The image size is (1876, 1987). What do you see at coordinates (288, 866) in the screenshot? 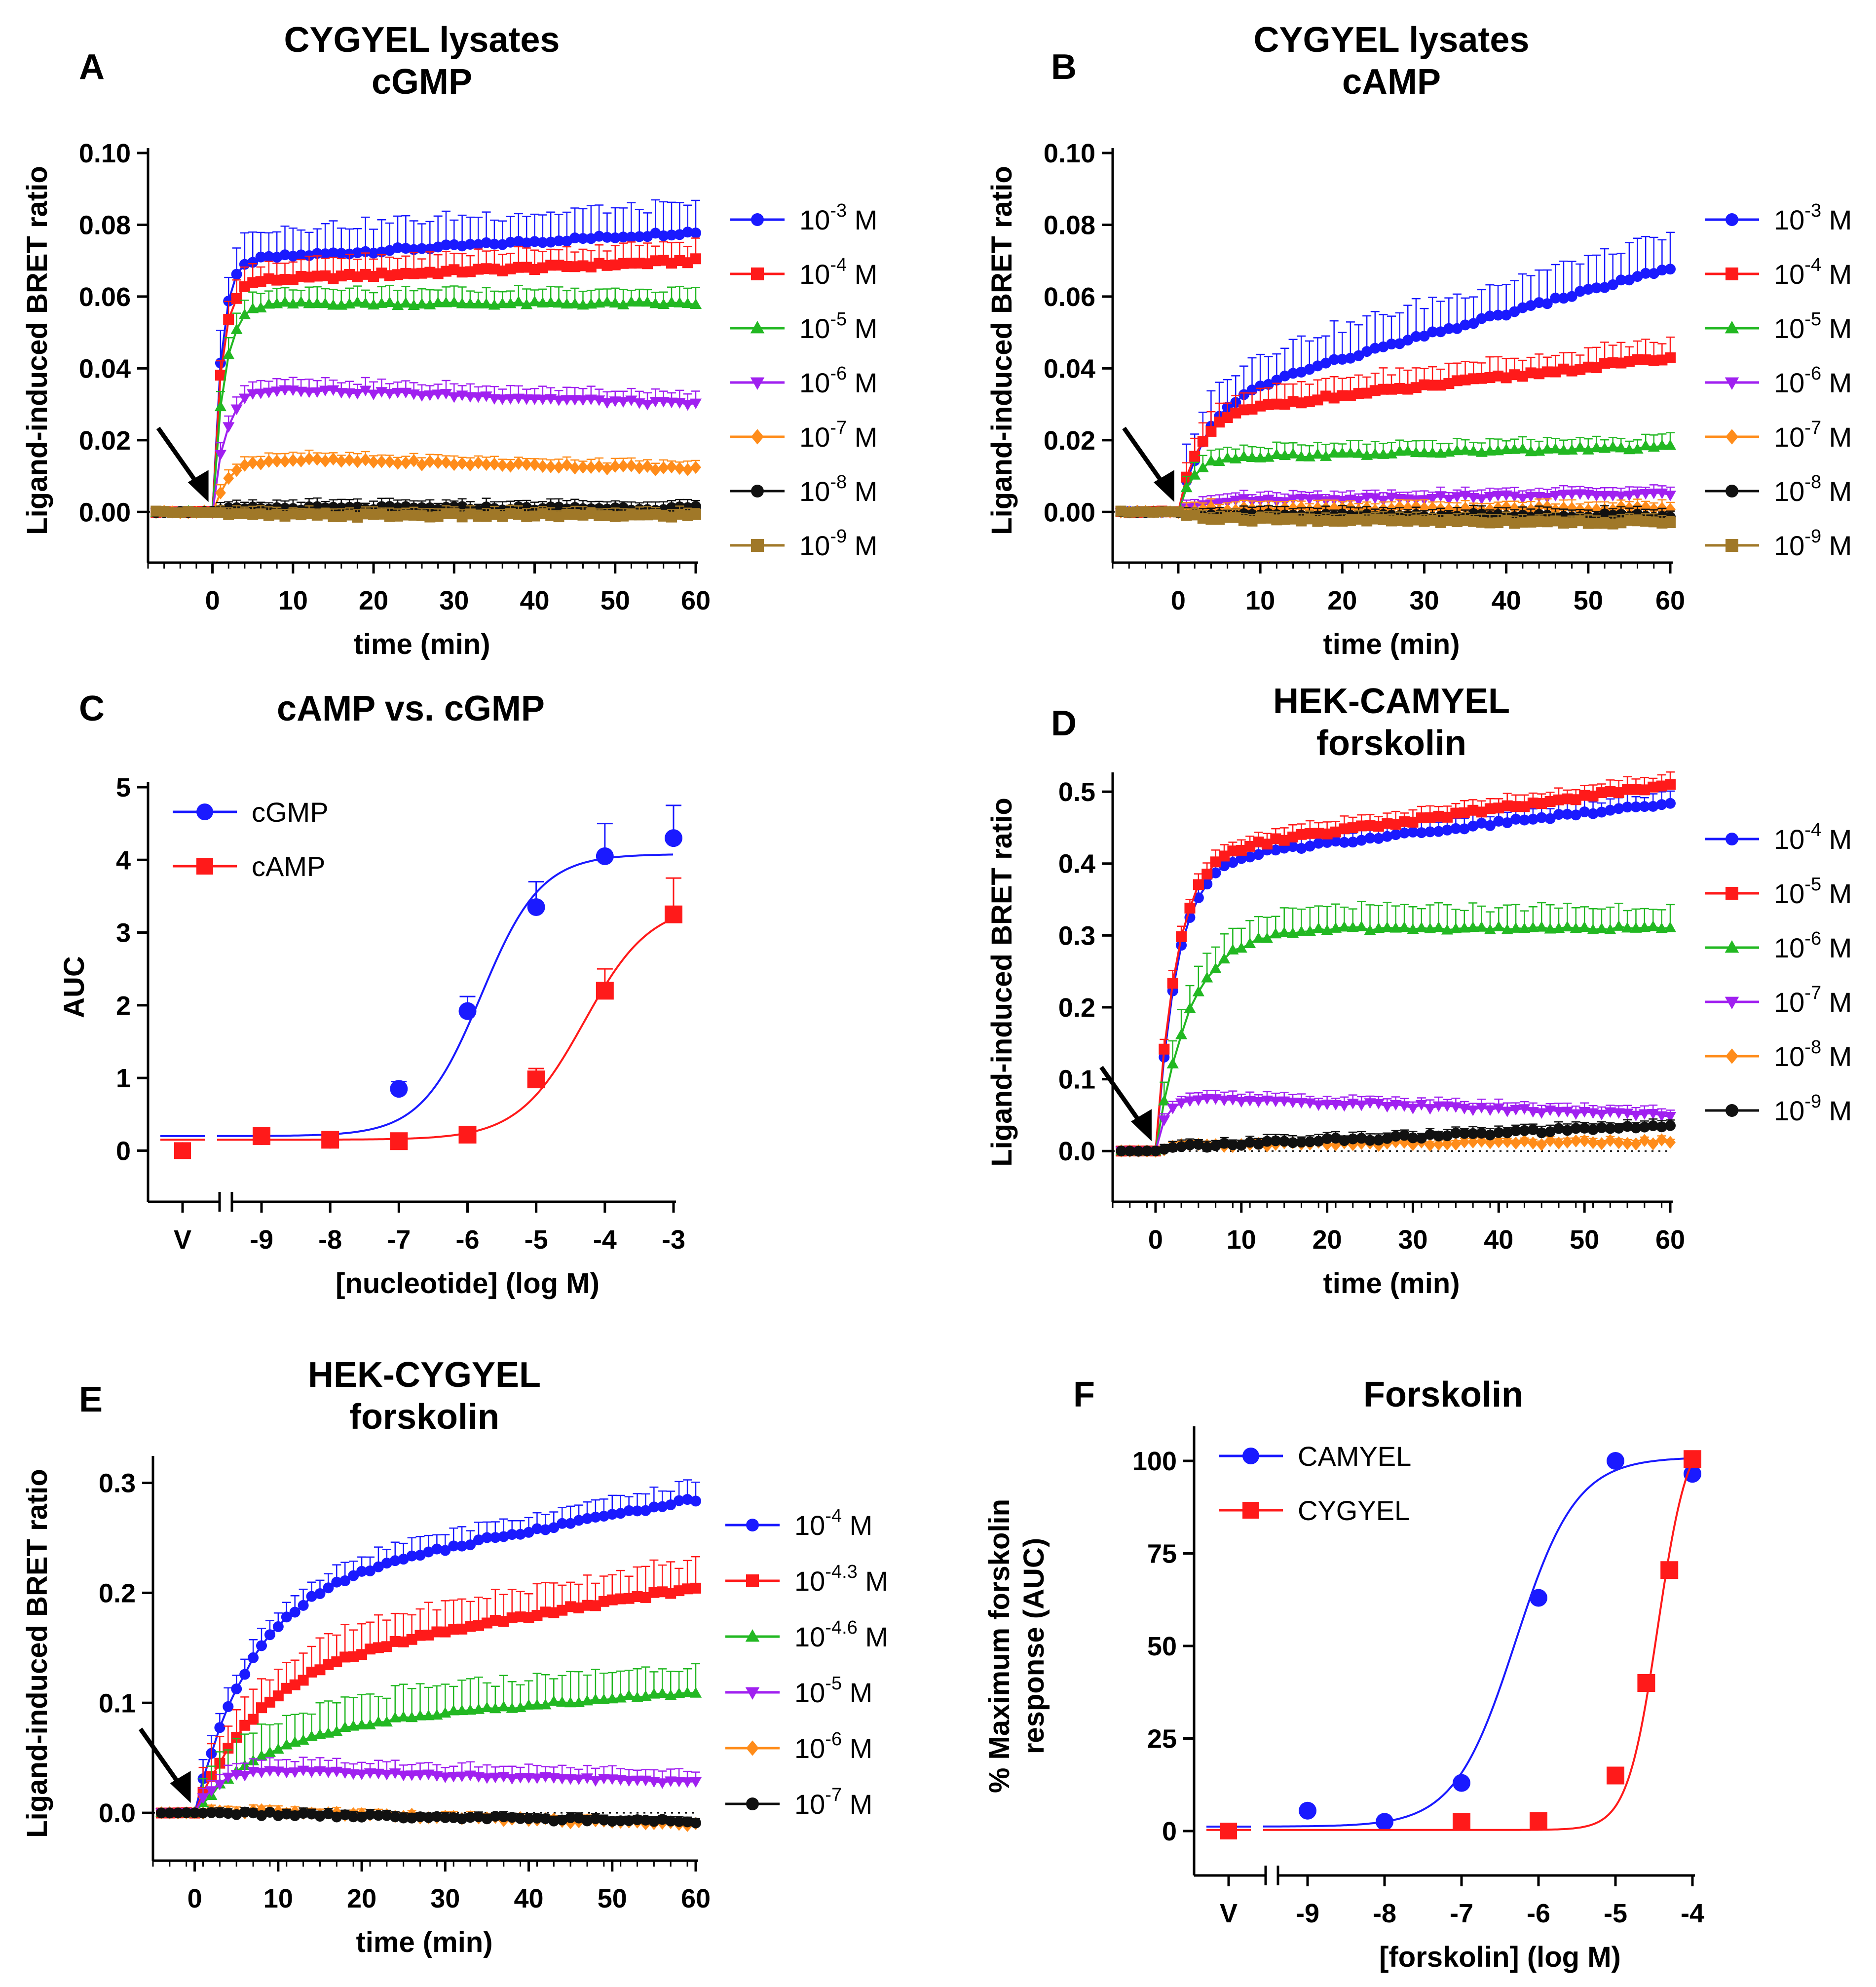
I see `legend-label: cAMP` at bounding box center [288, 866].